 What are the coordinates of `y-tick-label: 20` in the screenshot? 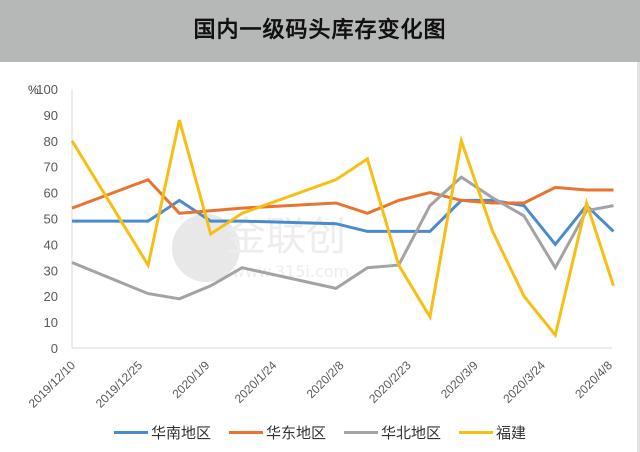 It's located at (51, 296).